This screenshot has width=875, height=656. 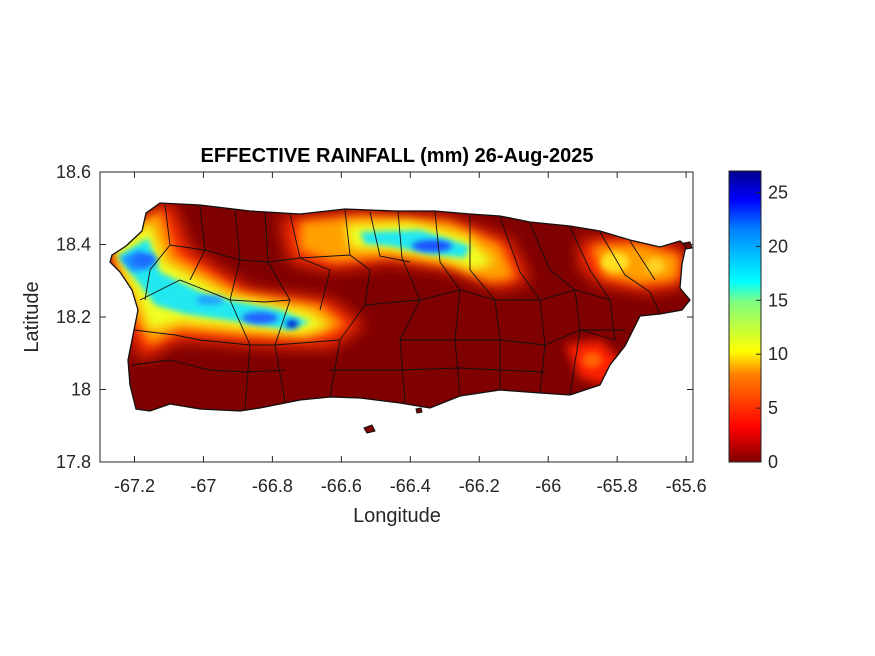 I want to click on x-tick-label: -66, so click(x=548, y=486).